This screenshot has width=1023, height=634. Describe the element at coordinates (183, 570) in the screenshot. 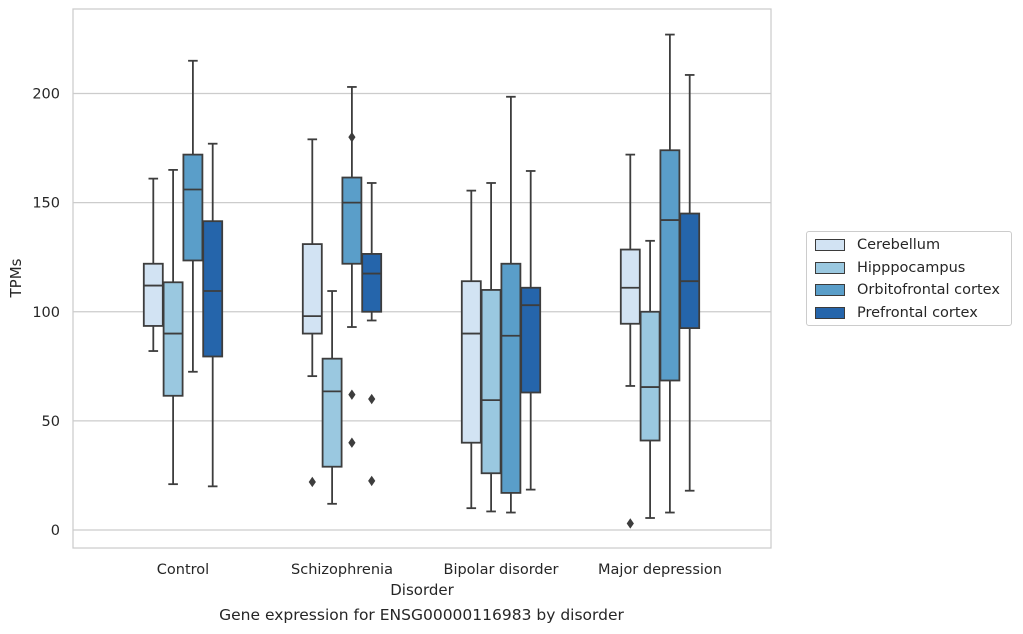

I see `x-tick-label: Control` at that location.